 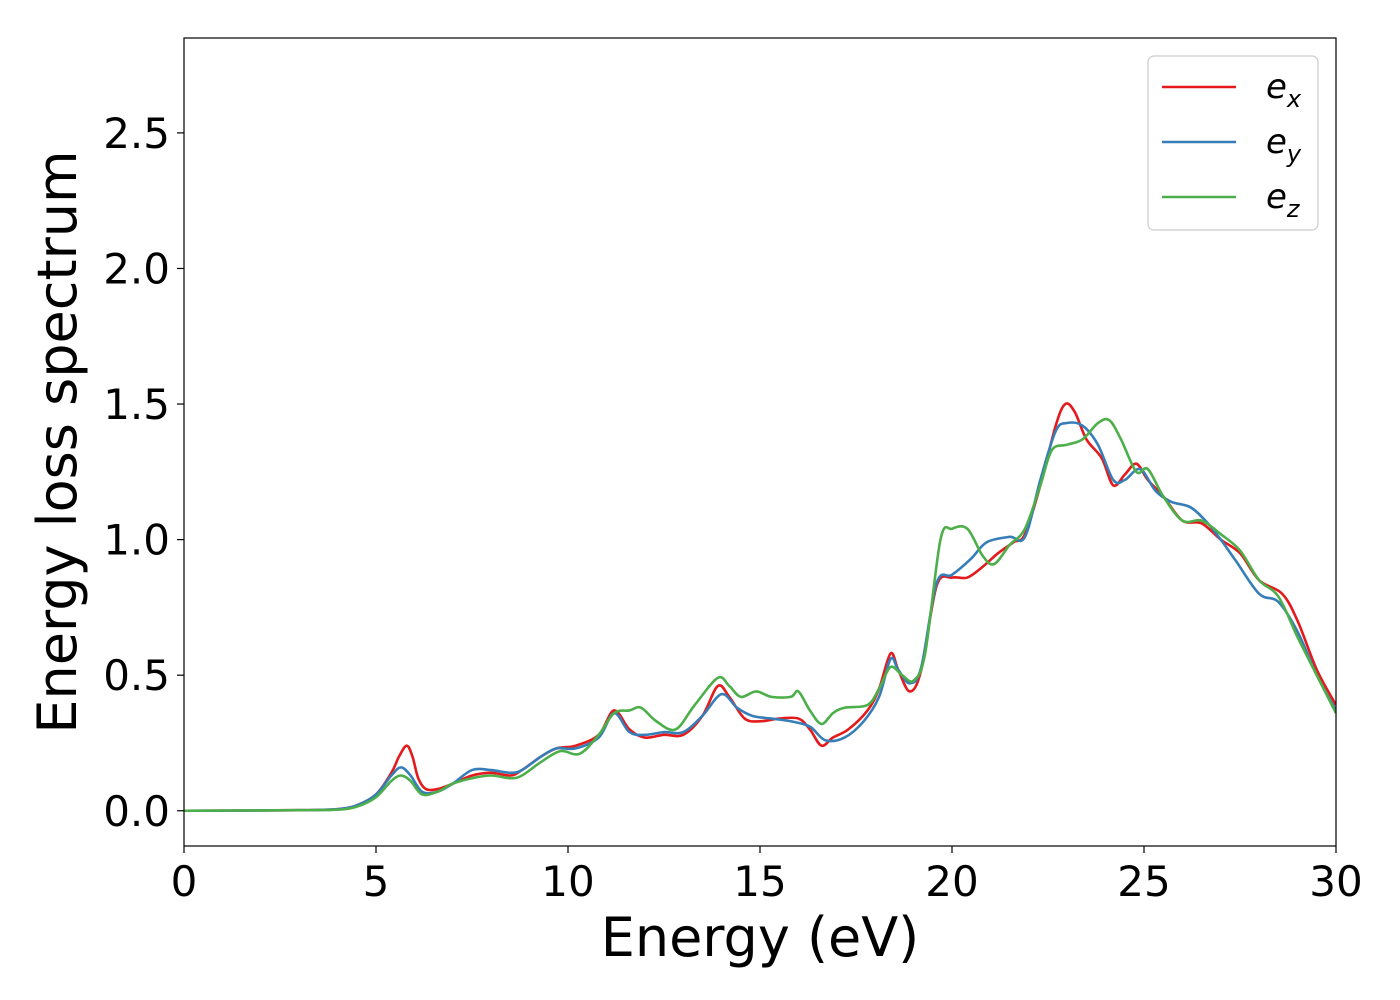 What do you see at coordinates (951, 881) in the screenshot?
I see `x-tick-label: 20` at bounding box center [951, 881].